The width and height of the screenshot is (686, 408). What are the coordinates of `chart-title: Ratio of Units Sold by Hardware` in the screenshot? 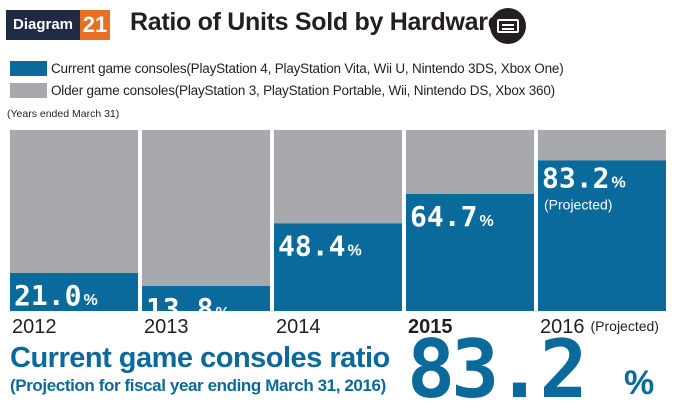 It's located at (316, 22).